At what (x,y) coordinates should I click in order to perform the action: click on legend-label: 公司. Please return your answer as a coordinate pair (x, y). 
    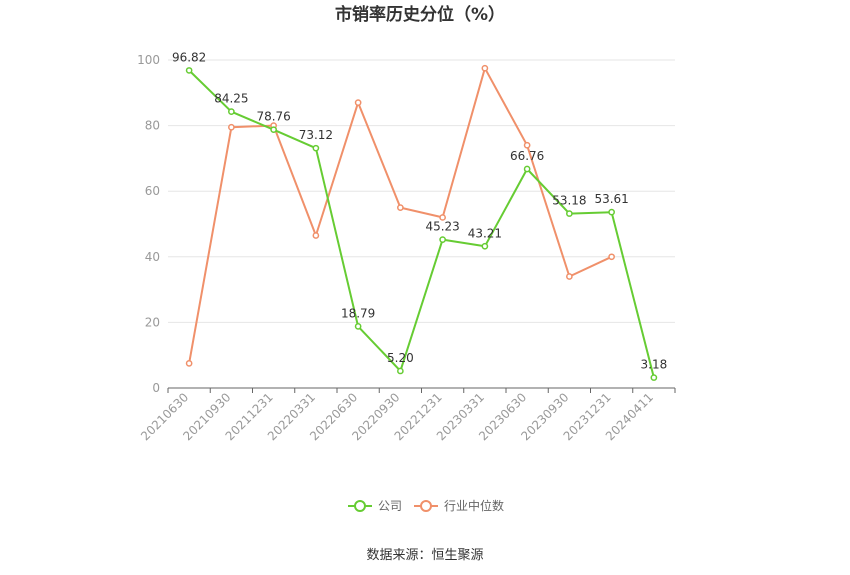
    Looking at the image, I should click on (390, 506).